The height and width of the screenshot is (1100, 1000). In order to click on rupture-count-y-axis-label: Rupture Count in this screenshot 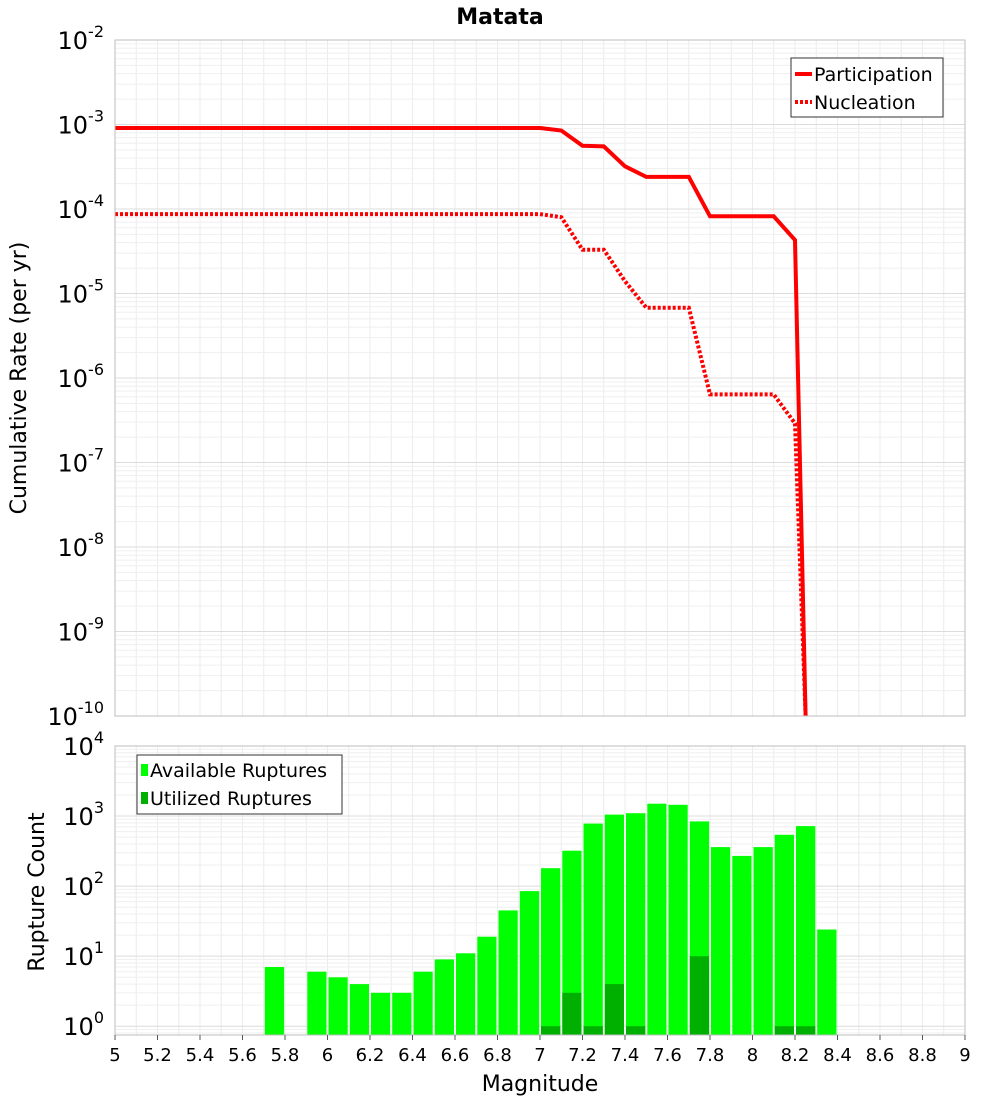, I will do `click(37, 892)`.